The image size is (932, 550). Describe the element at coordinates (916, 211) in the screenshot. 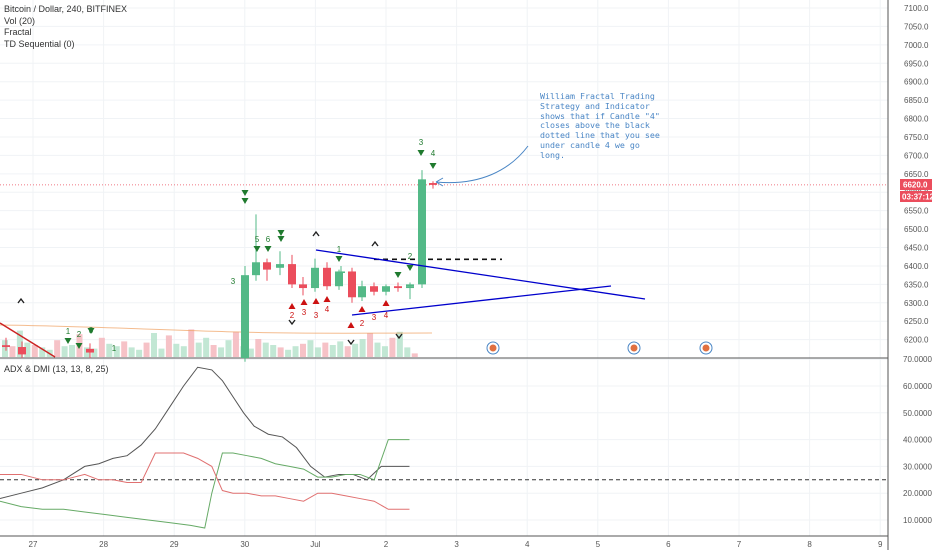

I see `price-tick-label: 6550.0` at that location.